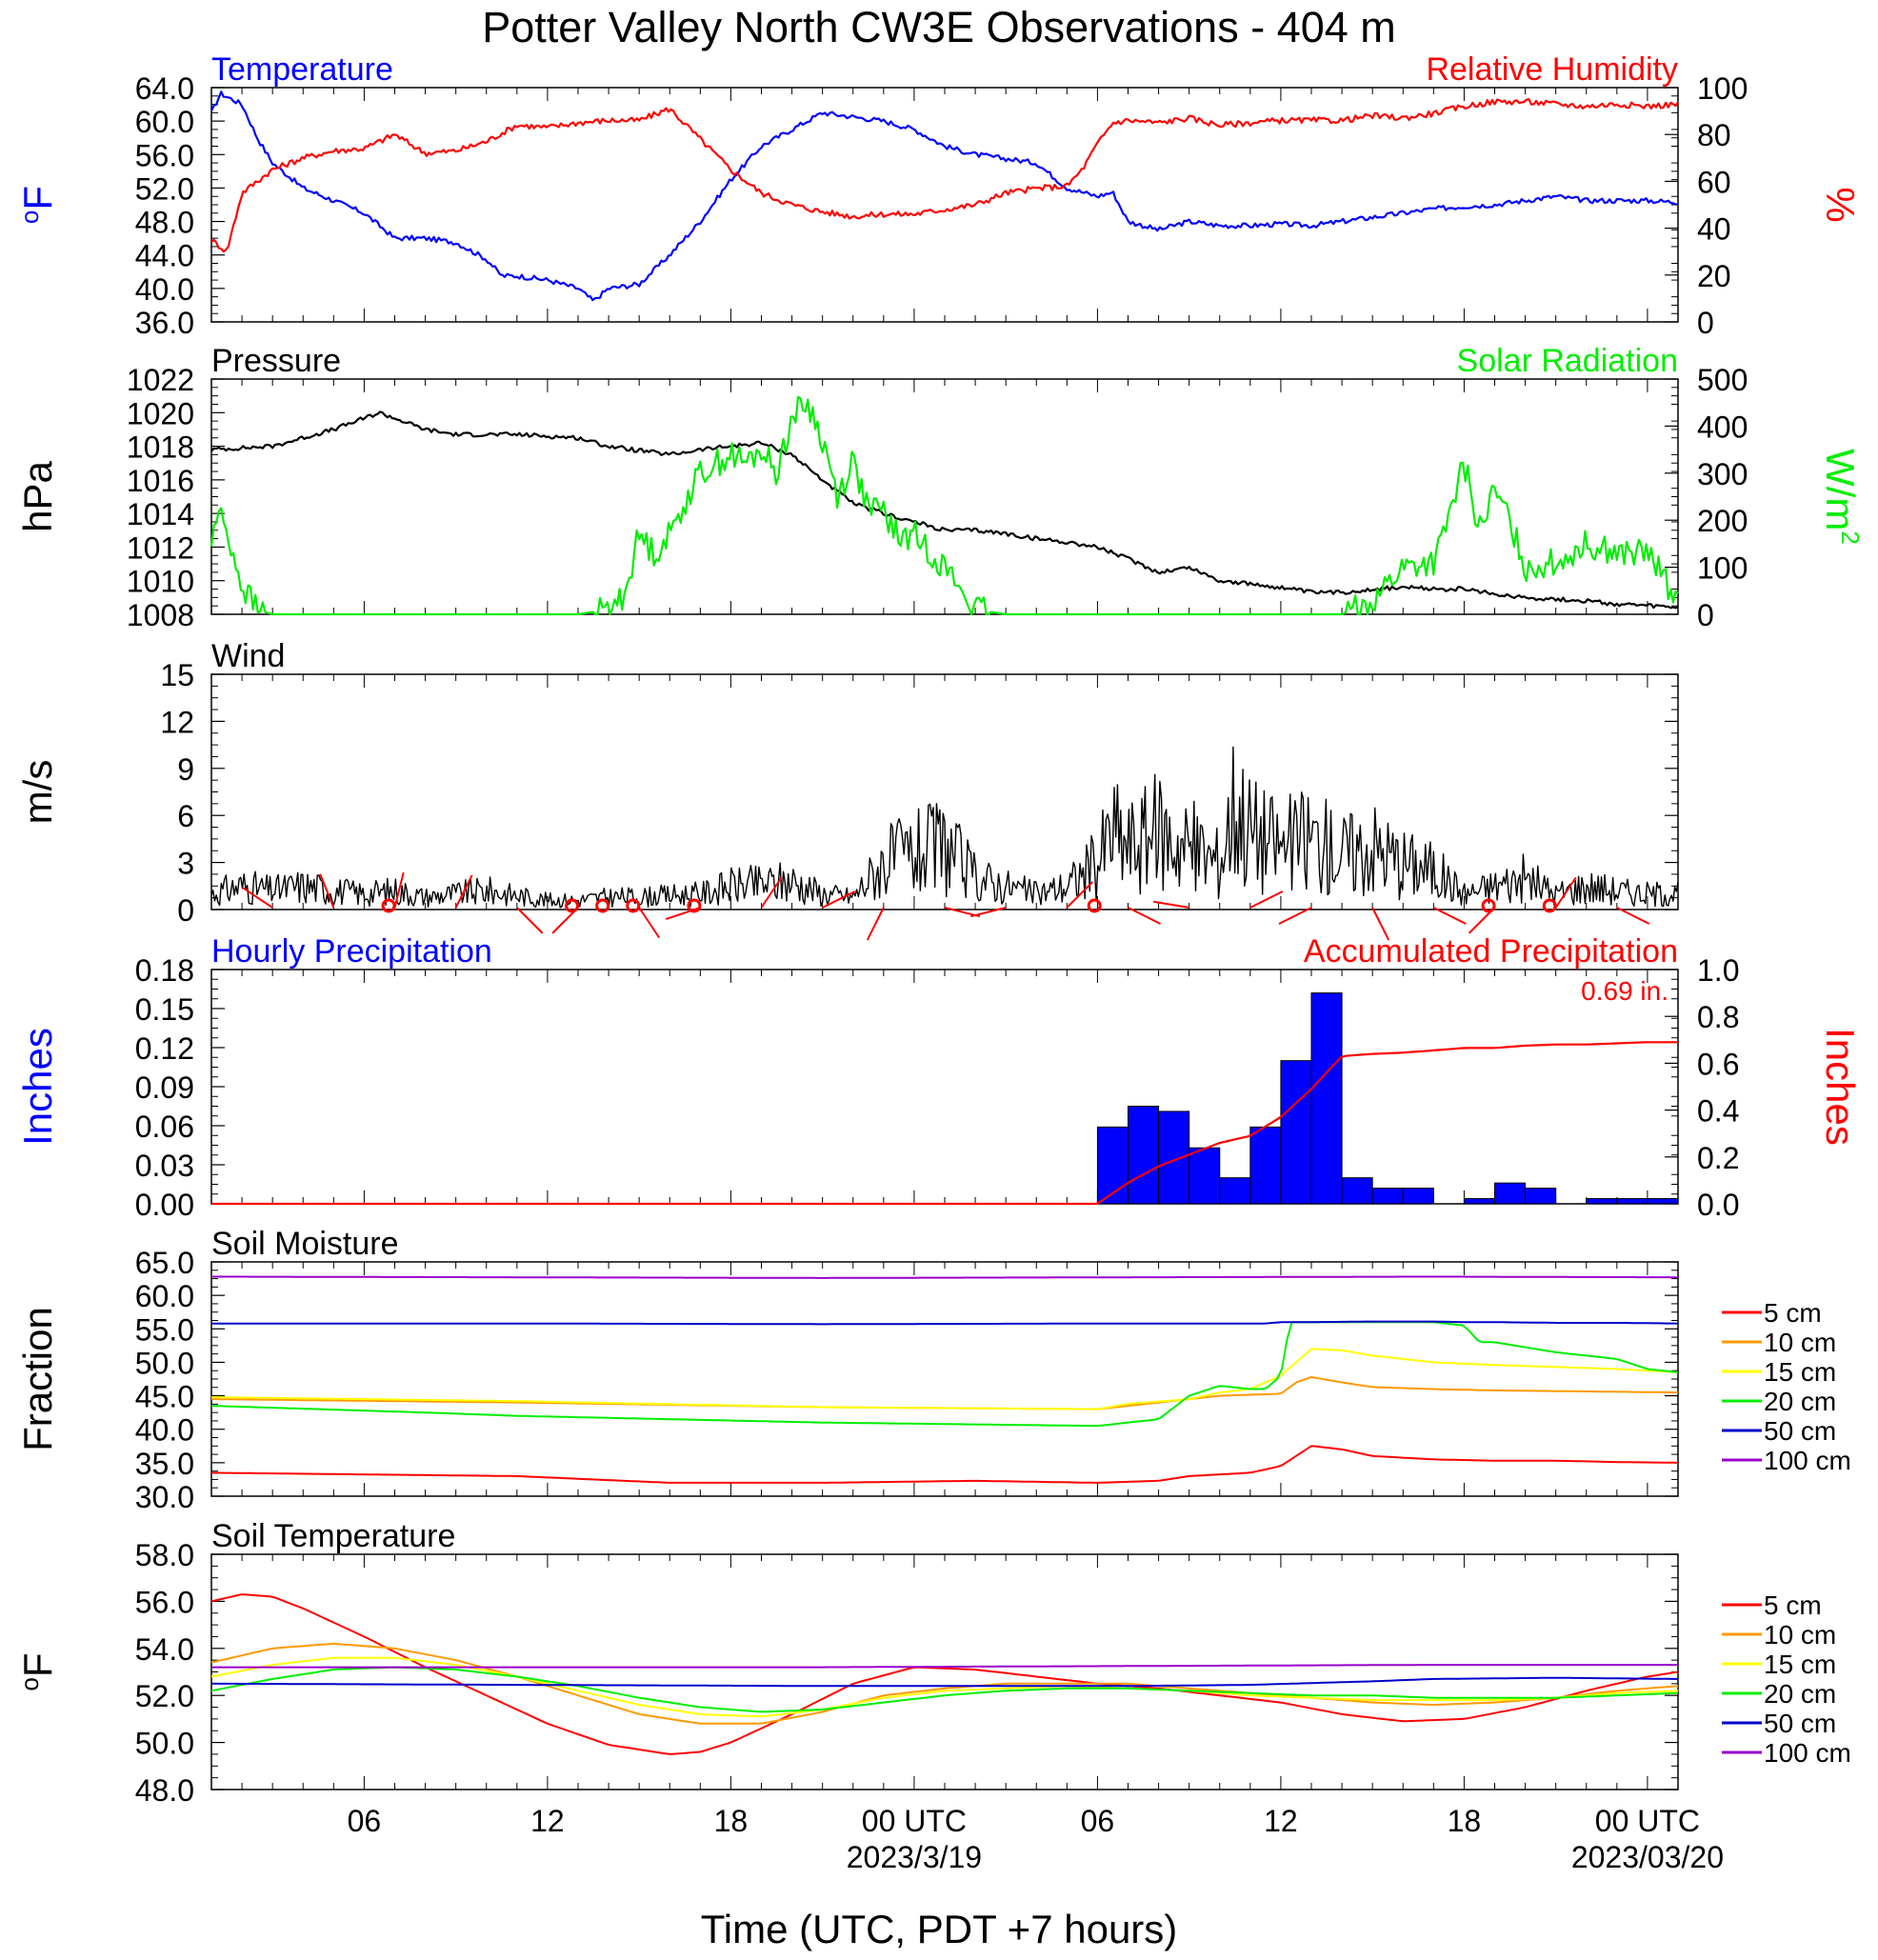 The width and height of the screenshot is (1878, 1960). What do you see at coordinates (1718, 1064) in the screenshot?
I see `y-right-tick-label: 0.6` at bounding box center [1718, 1064].